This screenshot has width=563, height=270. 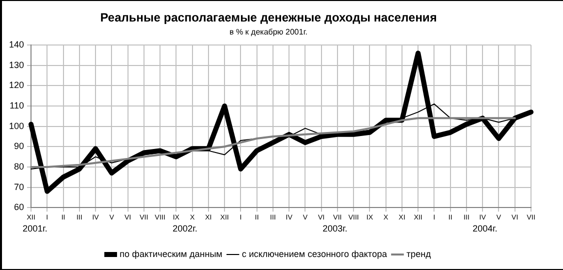 What do you see at coordinates (16, 125) in the screenshot?
I see `y-tick-label: 100` at bounding box center [16, 125].